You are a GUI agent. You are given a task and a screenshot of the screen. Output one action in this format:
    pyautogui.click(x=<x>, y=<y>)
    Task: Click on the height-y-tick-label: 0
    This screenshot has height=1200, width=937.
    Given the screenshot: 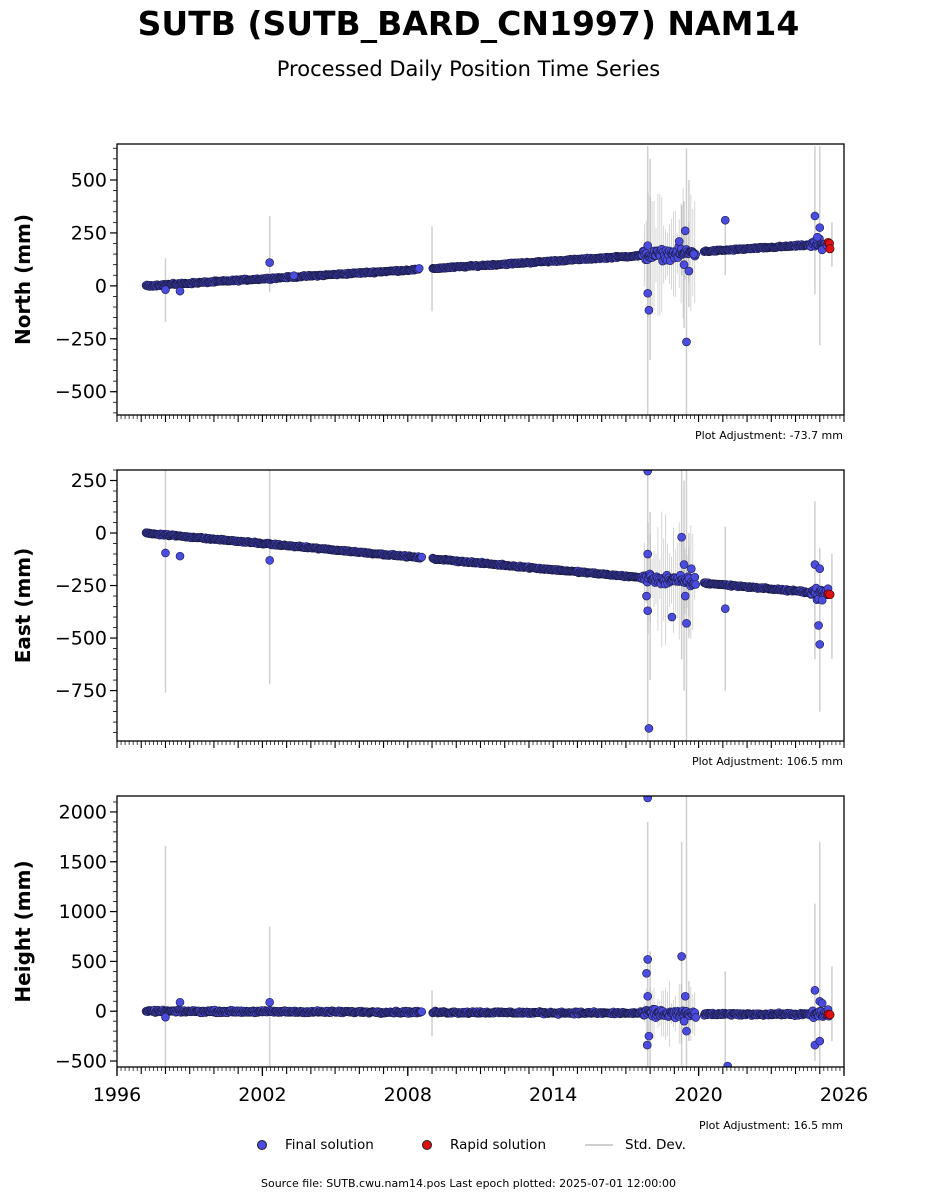 What is the action you would take?
    pyautogui.click(x=101, y=1012)
    